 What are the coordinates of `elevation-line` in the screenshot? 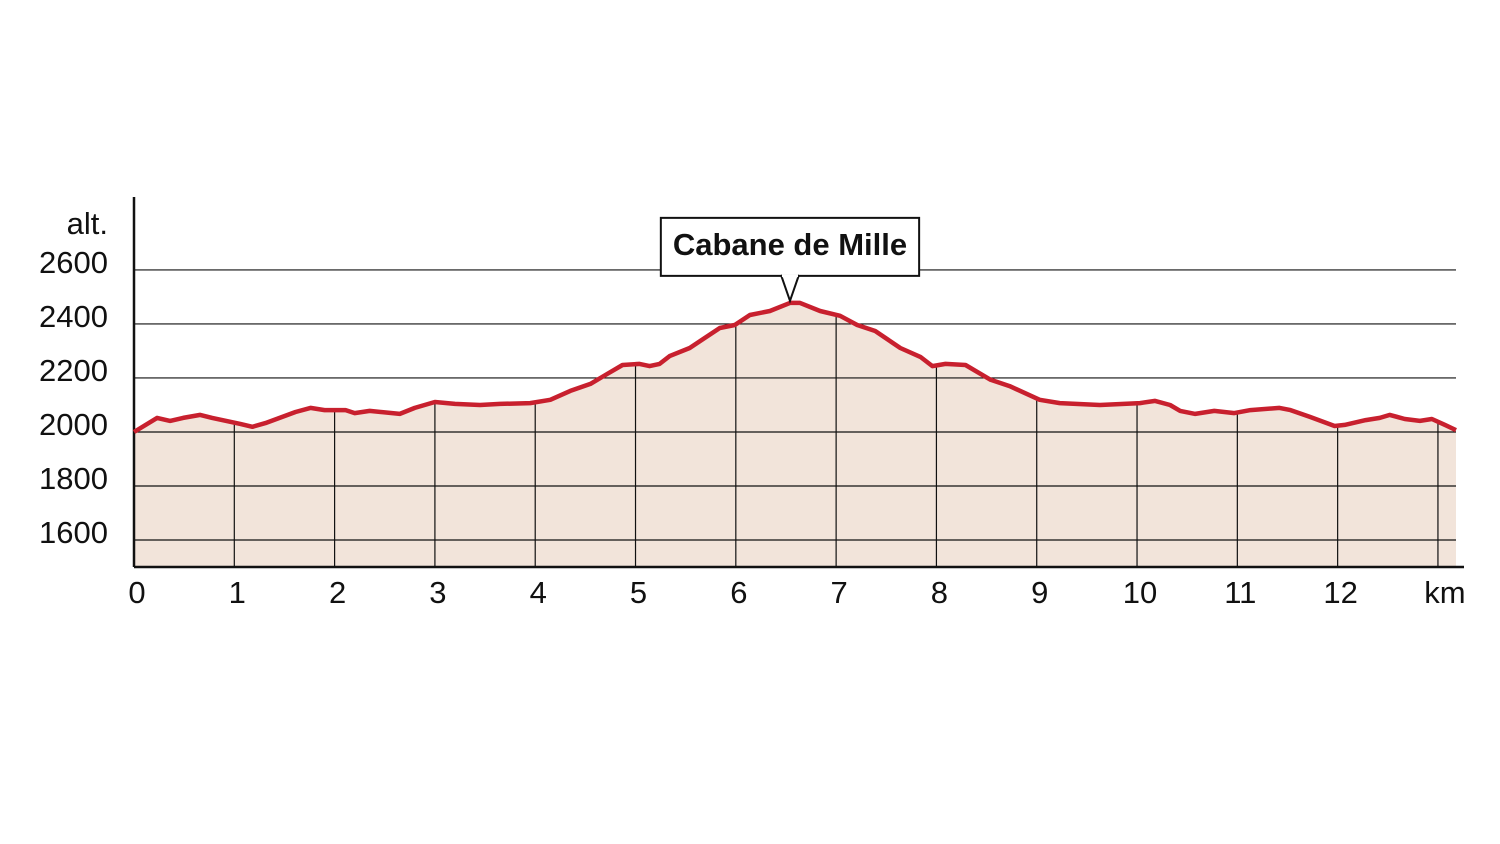 It's located at (794, 367).